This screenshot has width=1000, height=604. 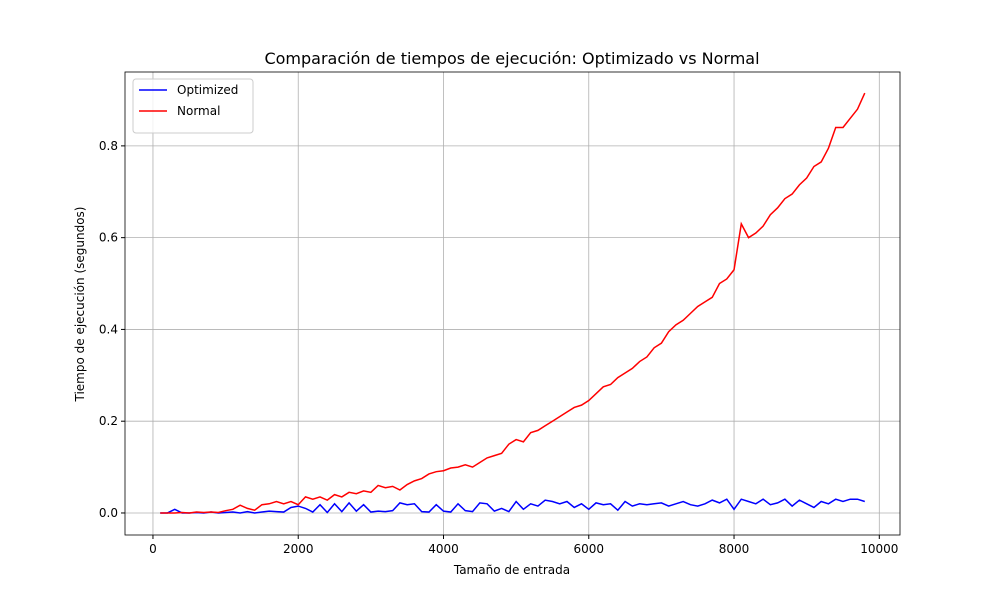 What do you see at coordinates (108, 146) in the screenshot?
I see `y-tick-label: 0.8` at bounding box center [108, 146].